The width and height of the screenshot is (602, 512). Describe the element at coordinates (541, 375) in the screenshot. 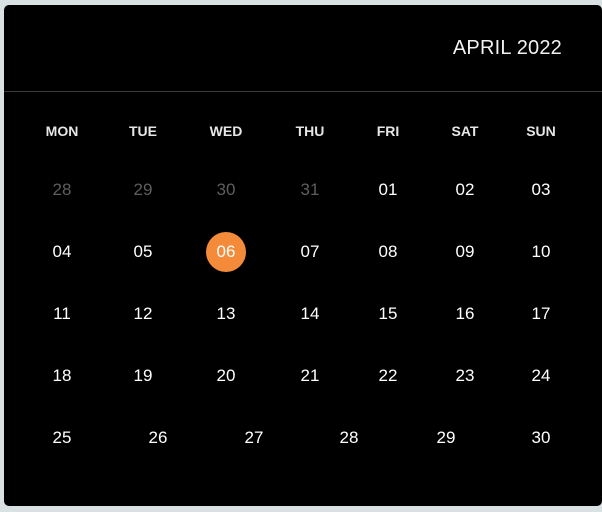

I see `day-cell: 24` at that location.